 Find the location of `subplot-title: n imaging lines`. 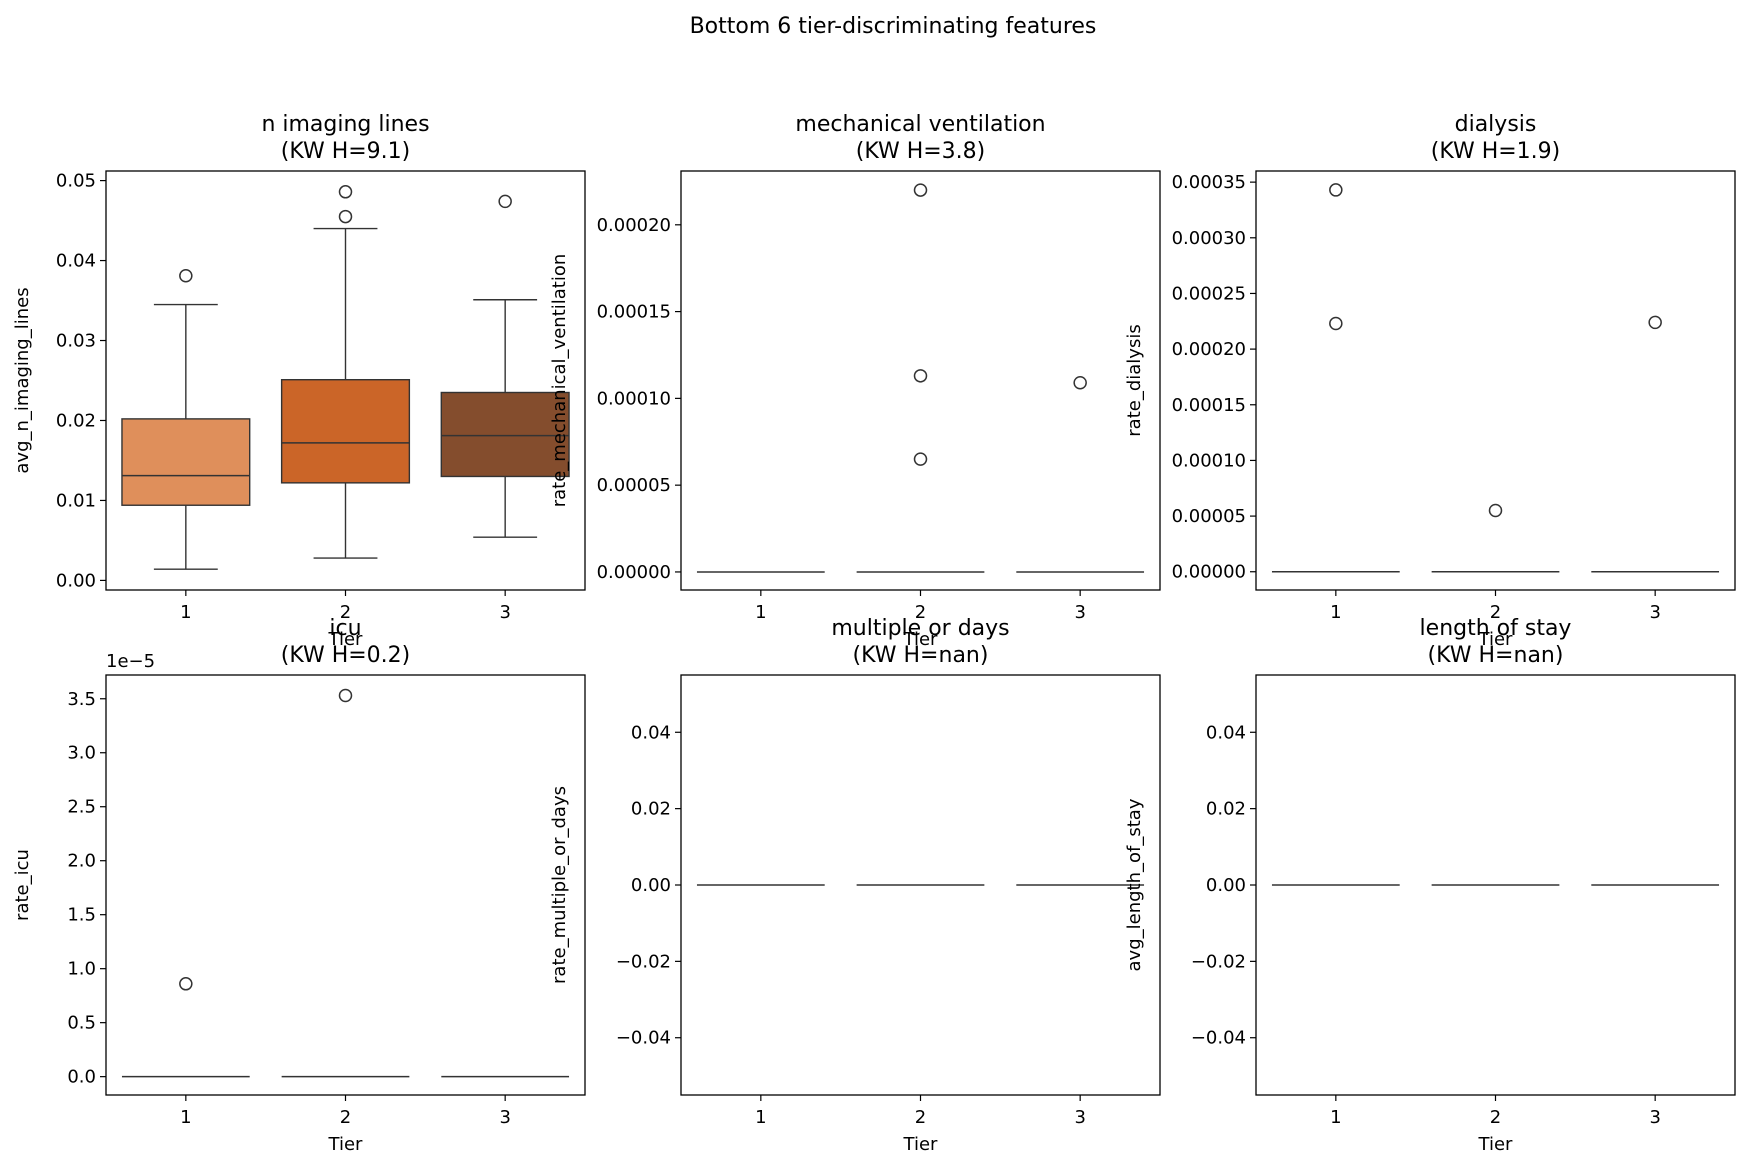

subplot-title: n imaging lines is located at coordinates (345, 124).